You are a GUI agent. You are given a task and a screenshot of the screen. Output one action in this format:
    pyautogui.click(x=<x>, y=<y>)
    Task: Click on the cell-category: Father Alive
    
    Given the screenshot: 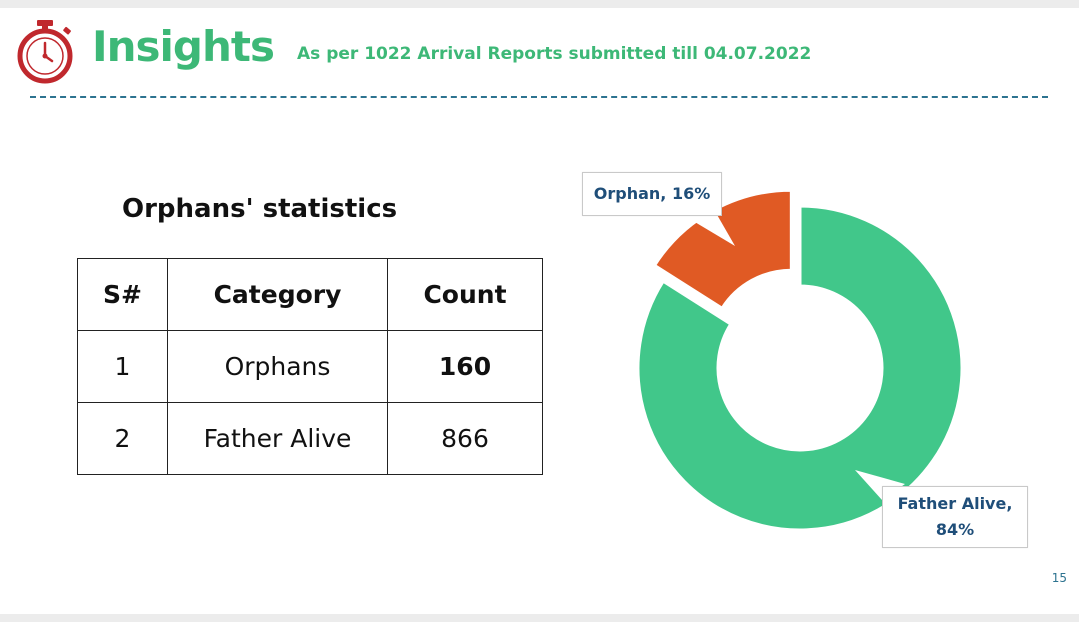 What is the action you would take?
    pyautogui.click(x=277, y=438)
    